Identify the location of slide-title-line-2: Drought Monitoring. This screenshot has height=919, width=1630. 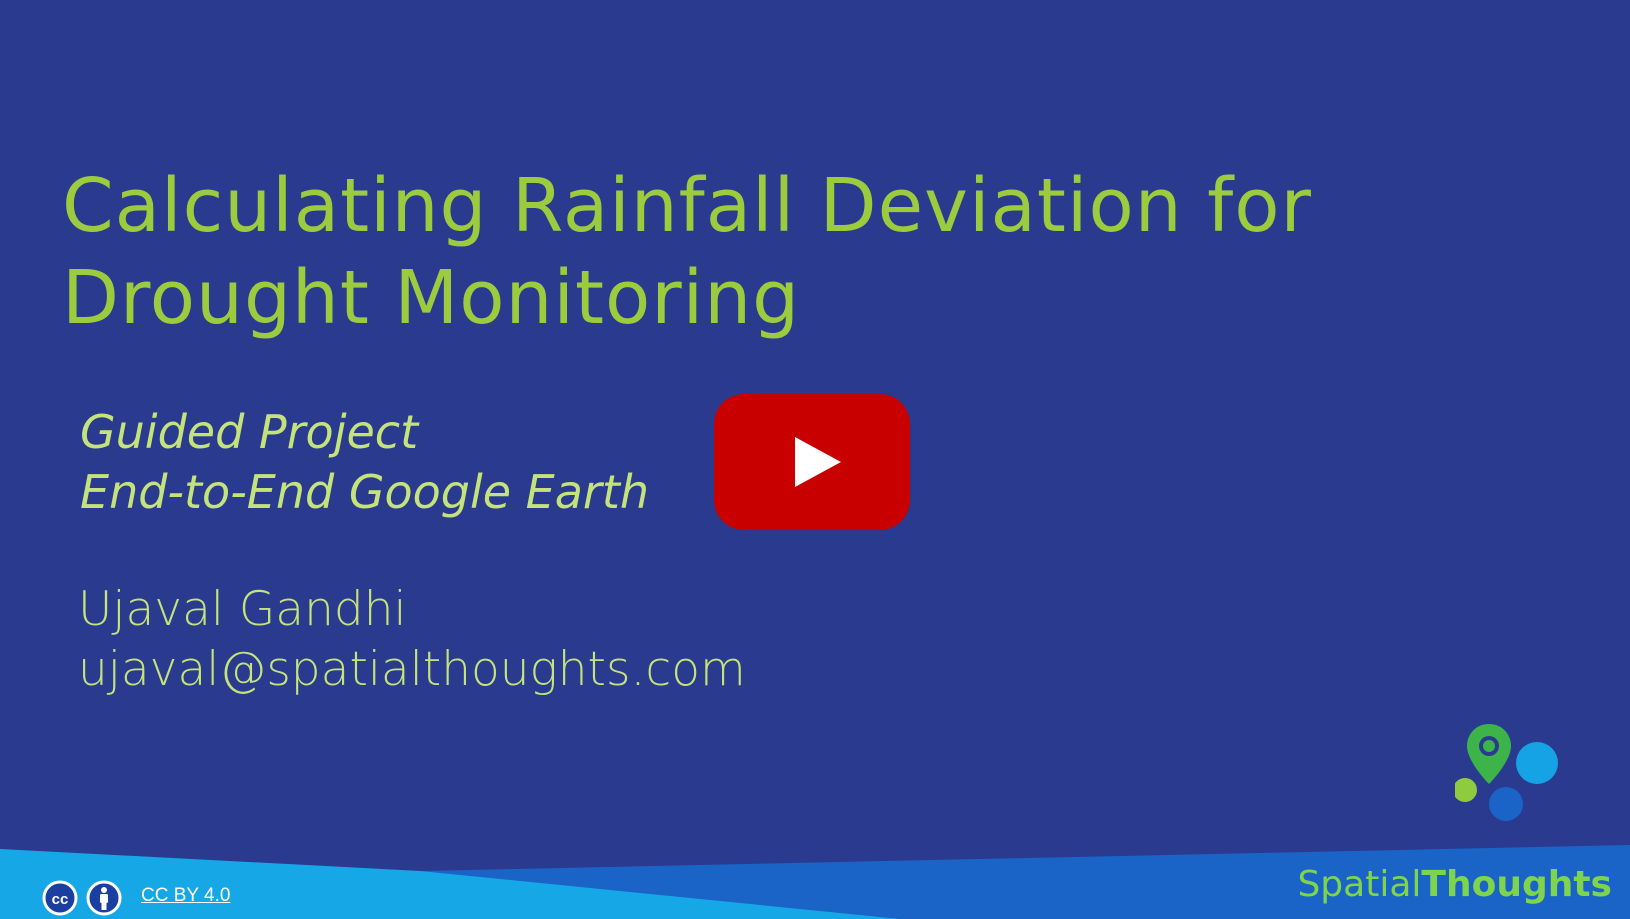
(431, 298).